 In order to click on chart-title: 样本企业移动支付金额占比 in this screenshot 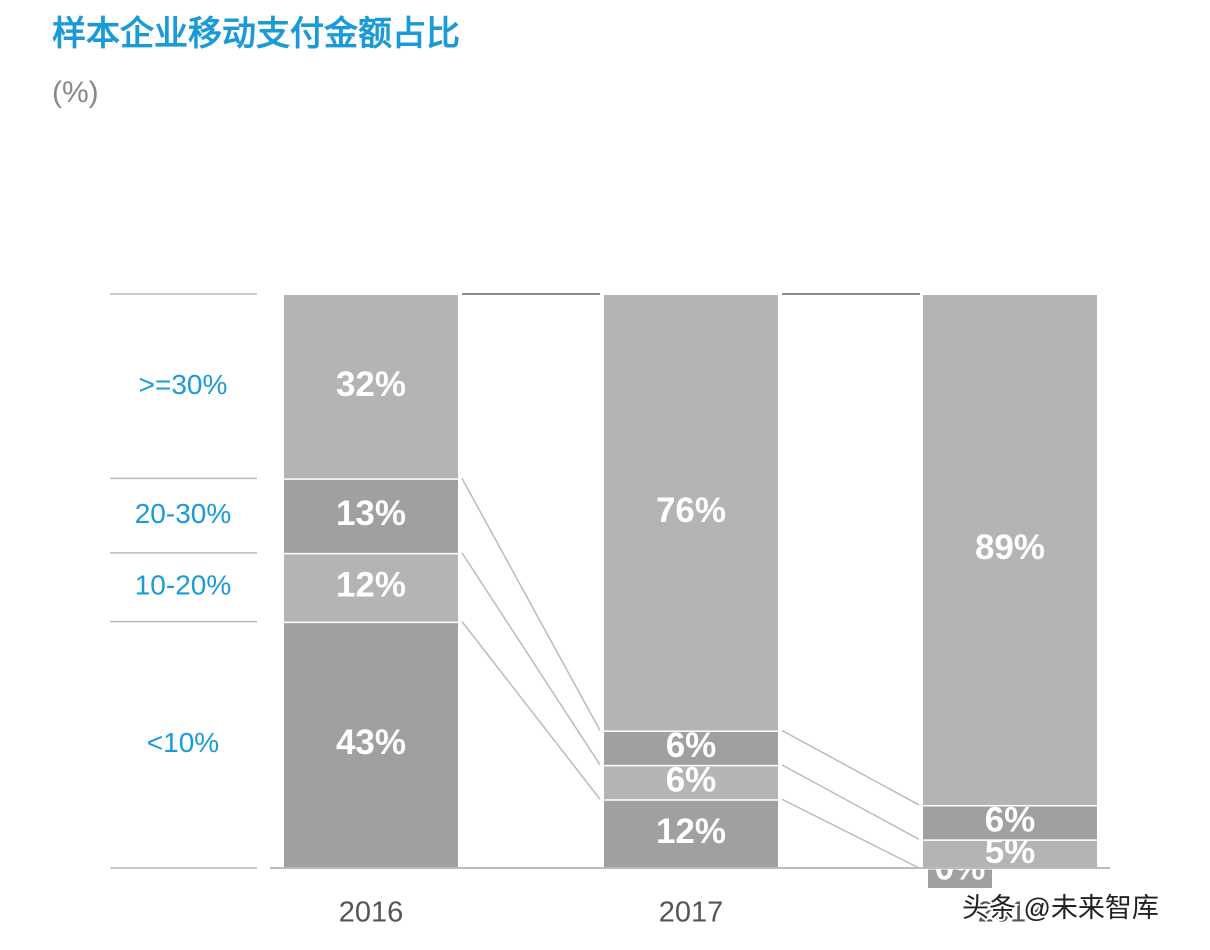, I will do `click(256, 33)`.